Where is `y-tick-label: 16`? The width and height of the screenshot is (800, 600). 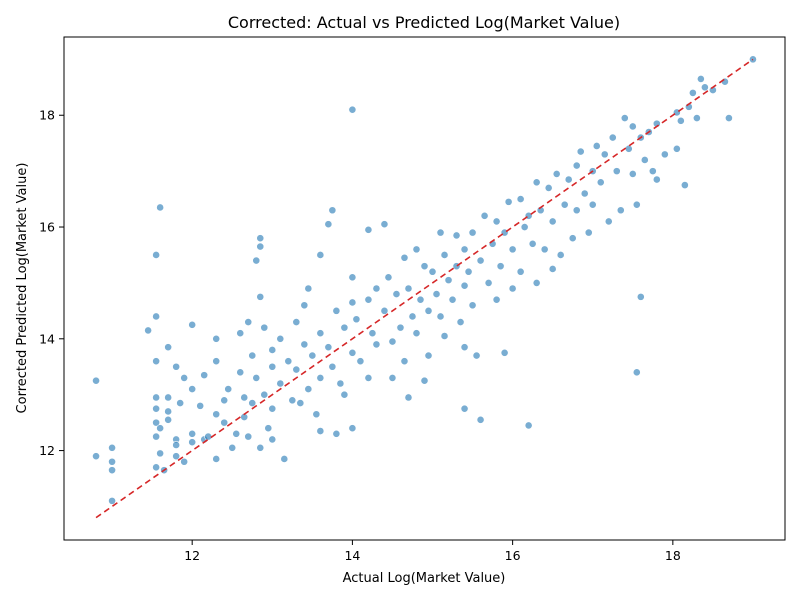 y-tick-label: 16 is located at coordinates (47, 227).